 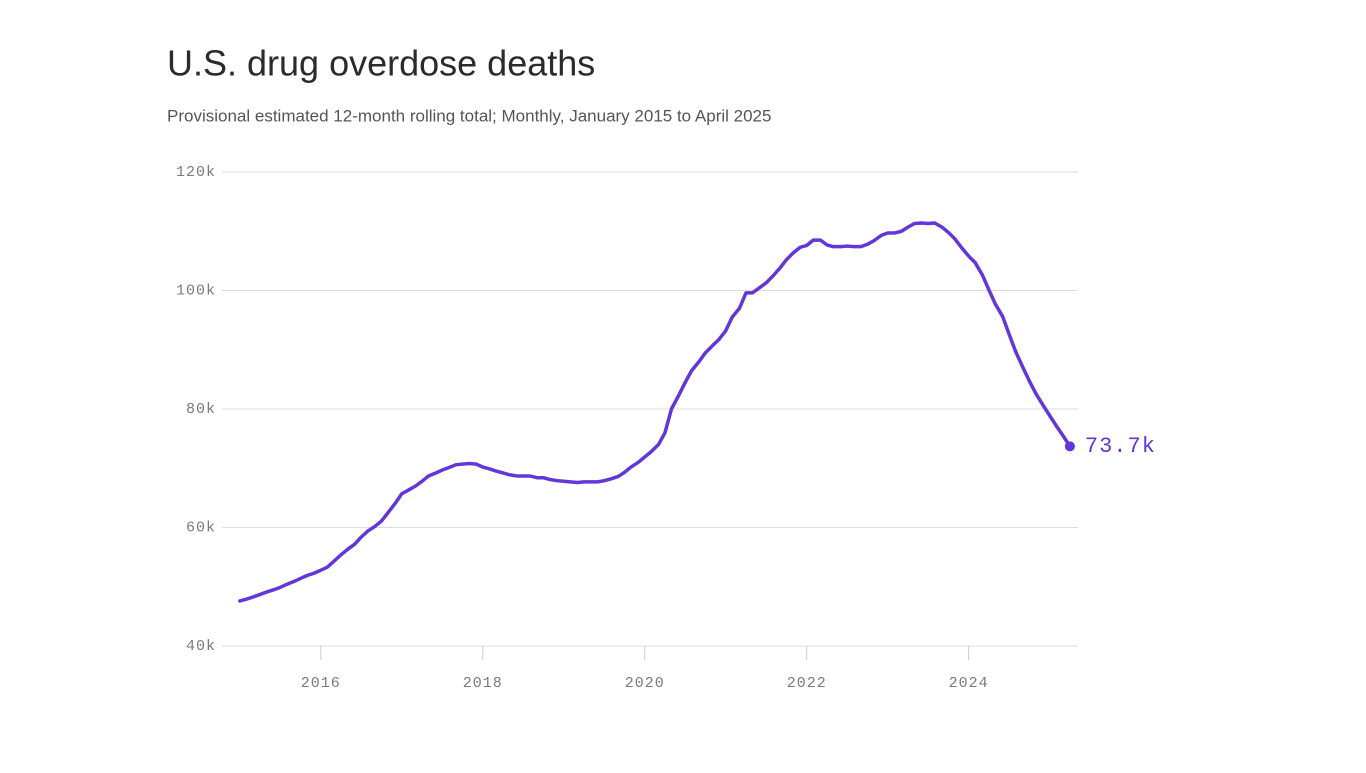 What do you see at coordinates (483, 683) in the screenshot?
I see `x-tick-label: 2018` at bounding box center [483, 683].